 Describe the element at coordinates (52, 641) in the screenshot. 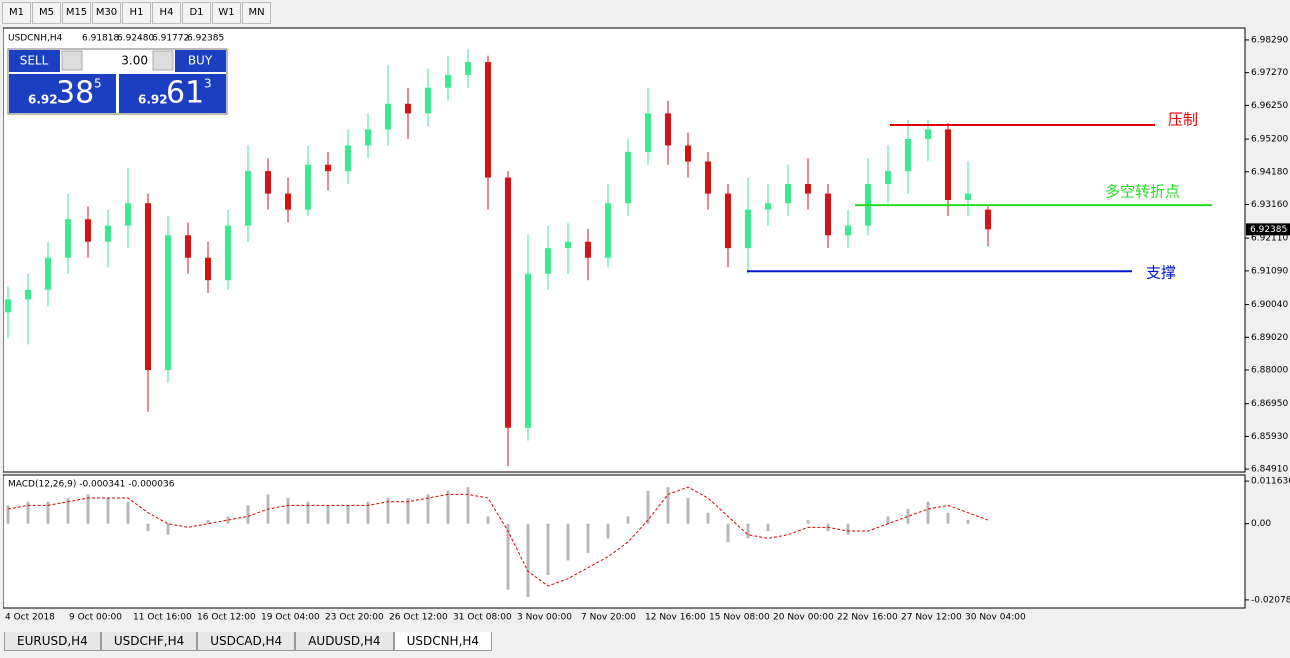

I see `symbol-tab: EURUSD,H4` at that location.